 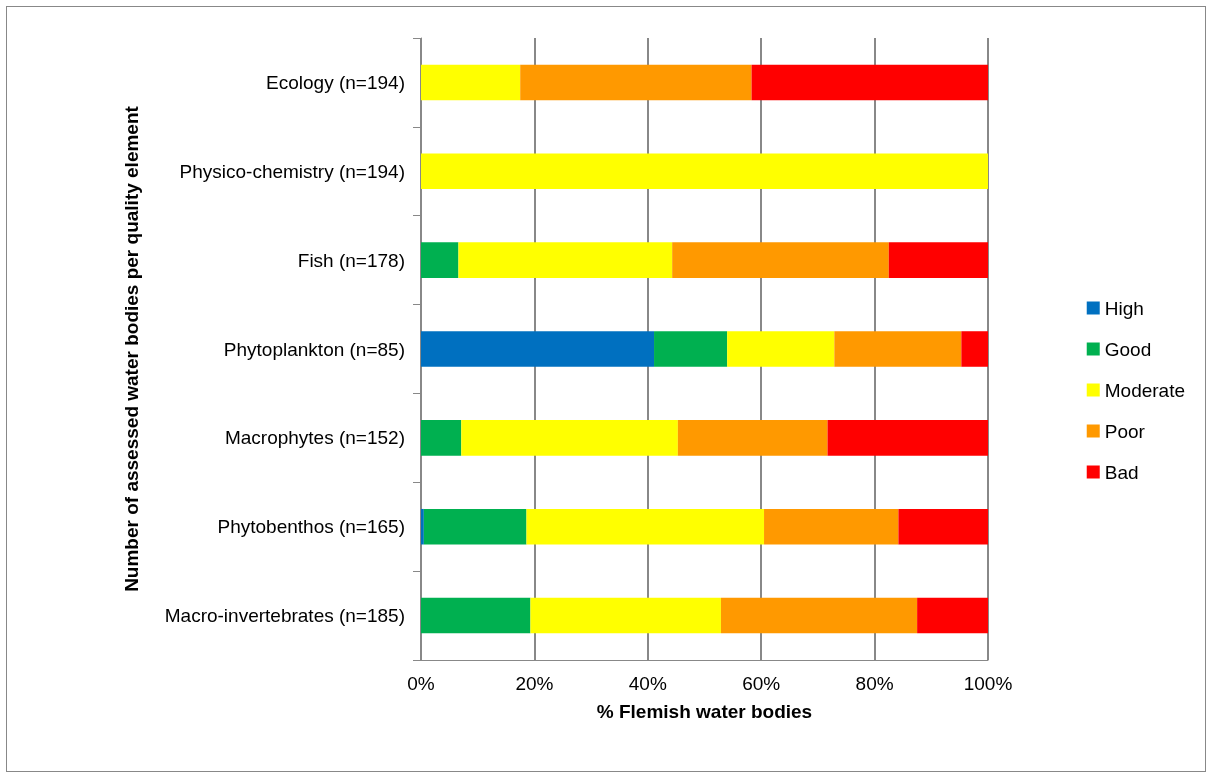 What do you see at coordinates (988, 683) in the screenshot?
I see `x-tick-label: 100%` at bounding box center [988, 683].